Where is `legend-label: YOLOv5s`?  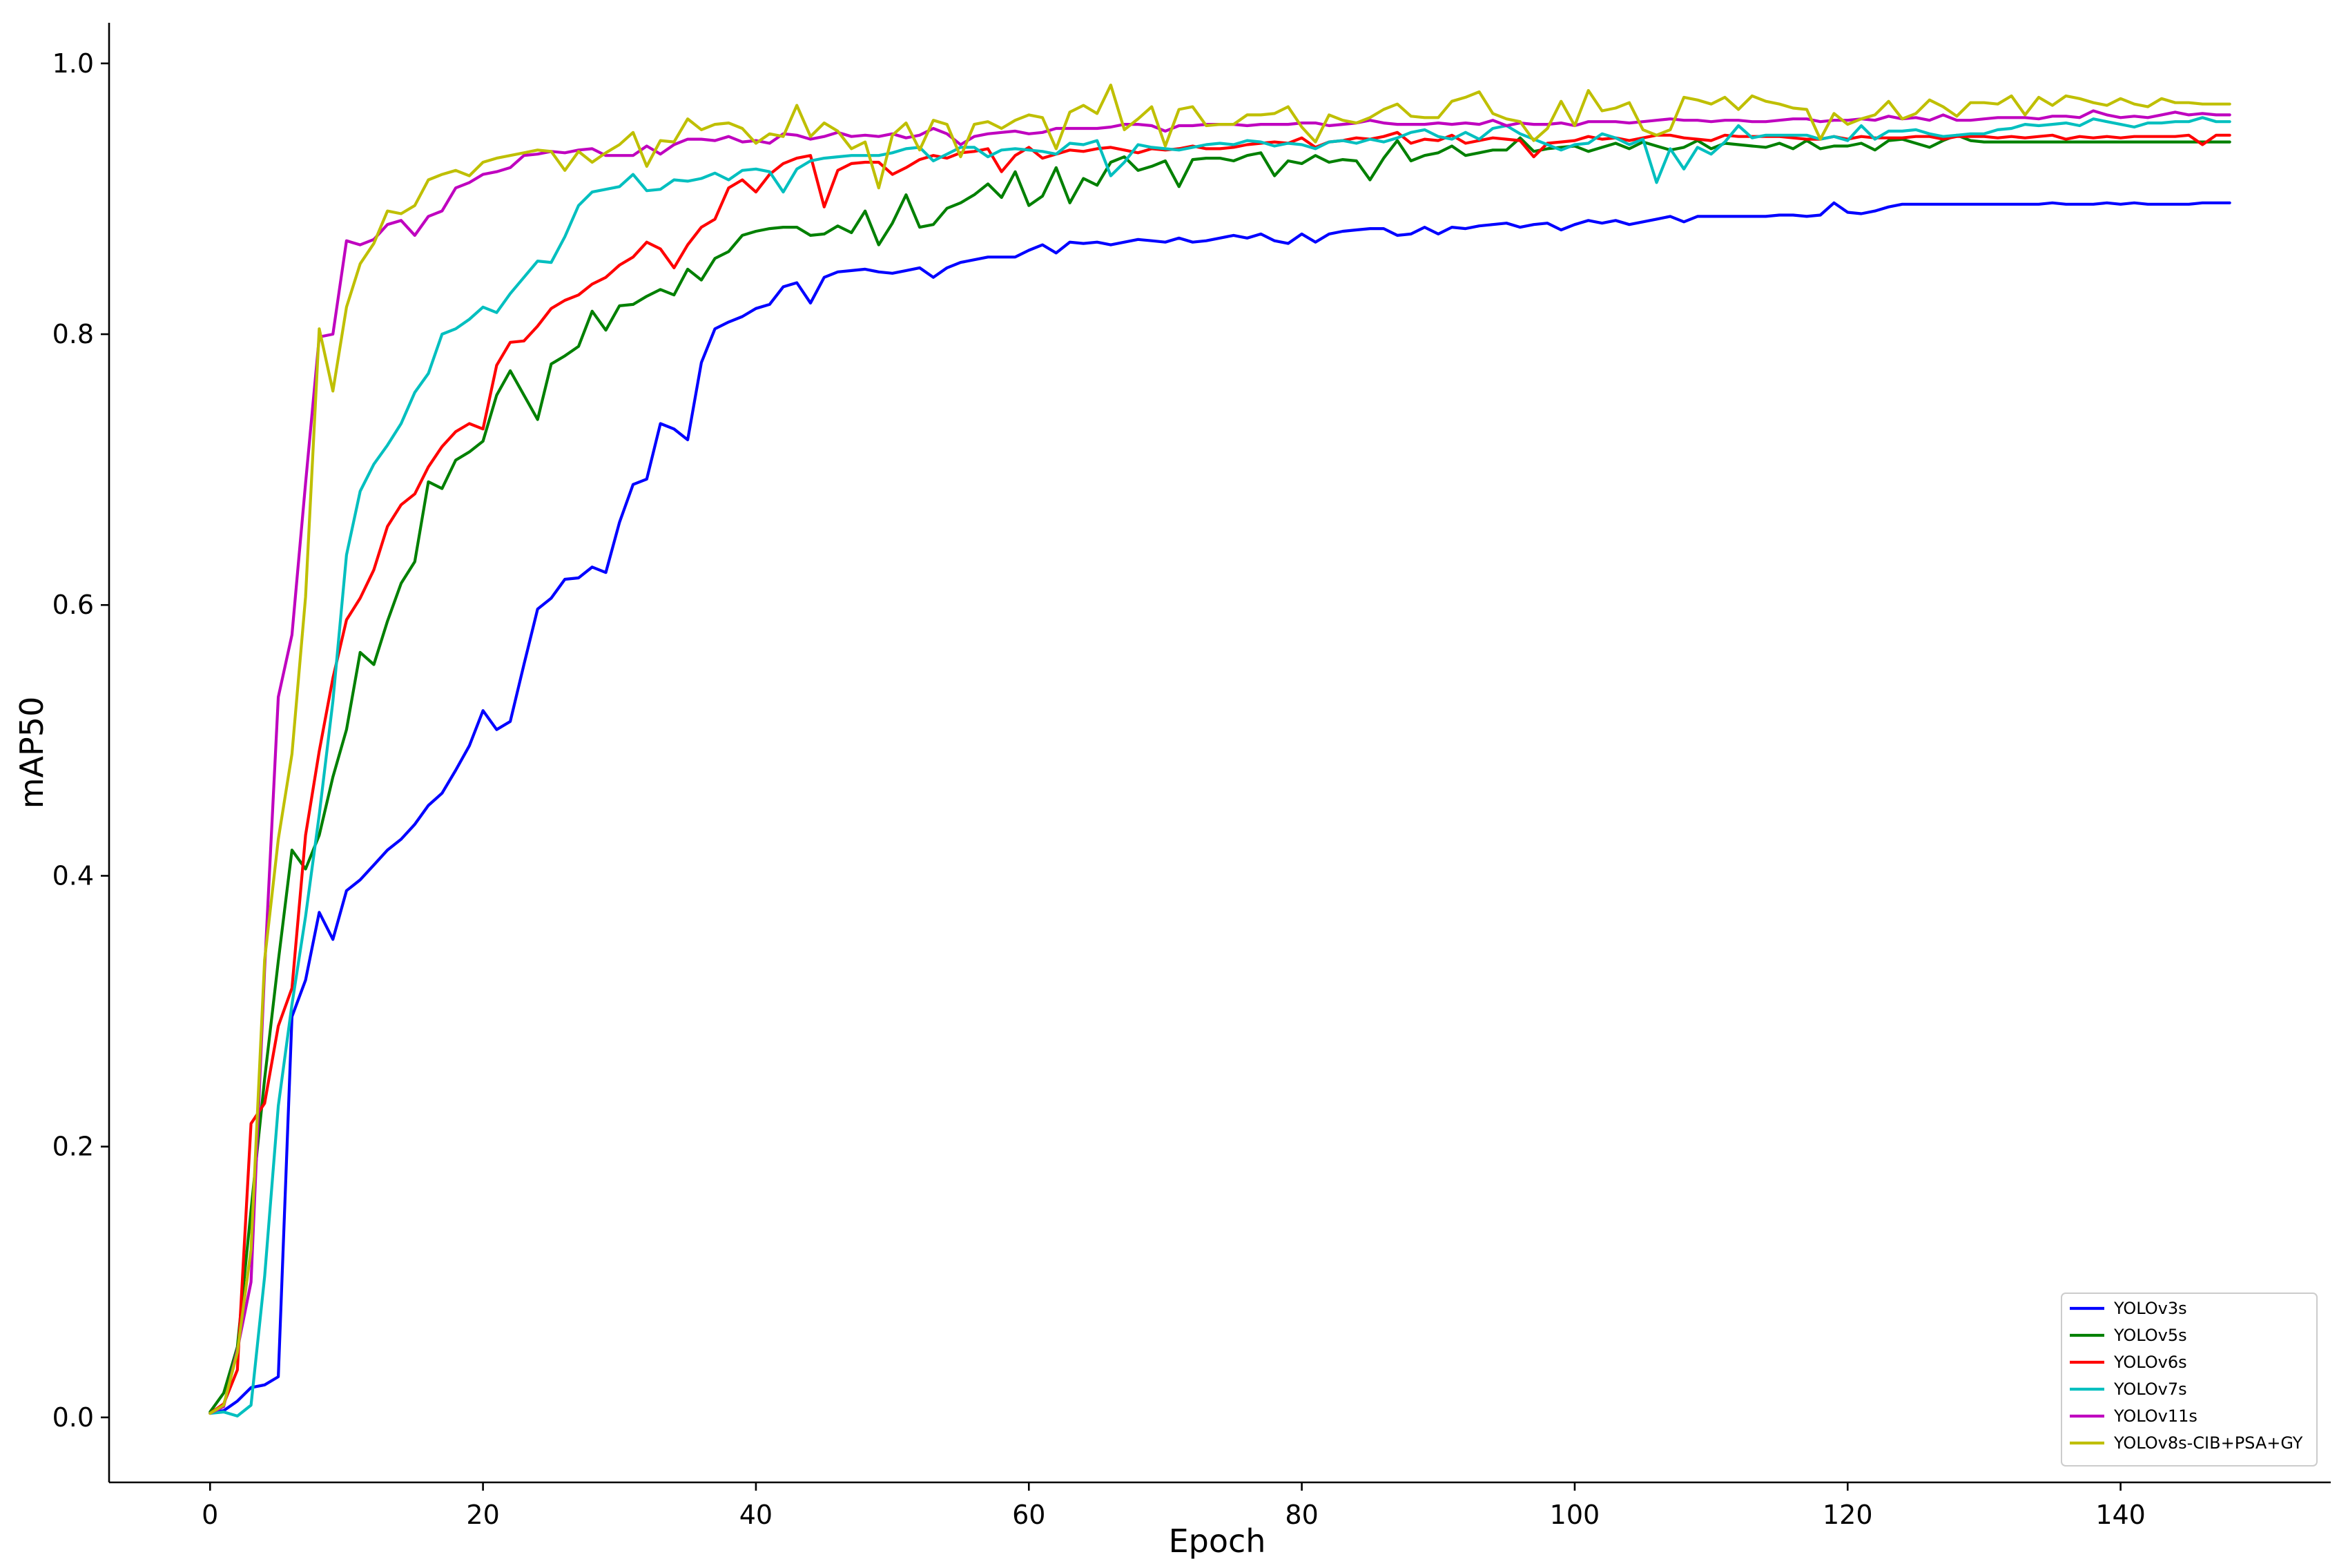 legend-label: YOLOv5s is located at coordinates (2150, 1335).